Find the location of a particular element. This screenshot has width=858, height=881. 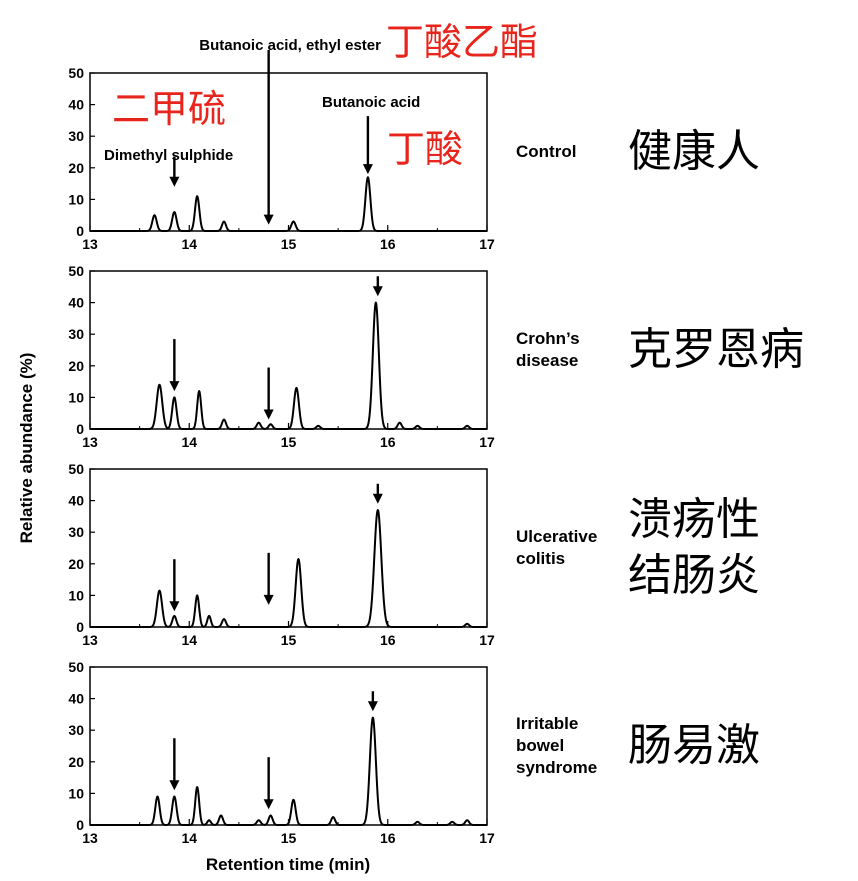

panel-label-en: Crohn’s is located at coordinates (548, 338).